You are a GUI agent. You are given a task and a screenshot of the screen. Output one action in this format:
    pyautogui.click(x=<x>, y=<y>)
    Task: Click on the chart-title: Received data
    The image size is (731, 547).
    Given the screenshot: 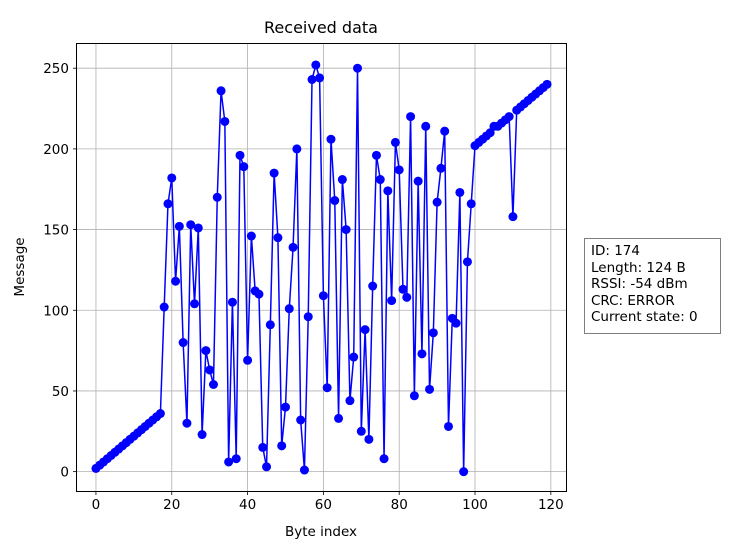 What is the action you would take?
    pyautogui.click(x=321, y=27)
    